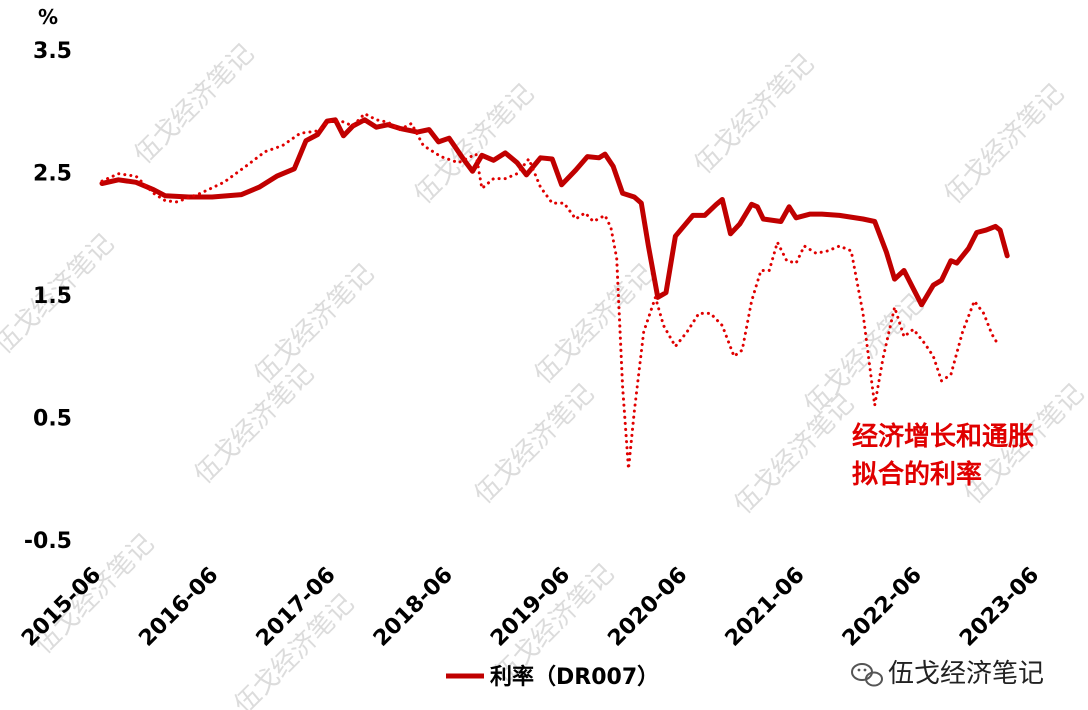 The image size is (1088, 710). What do you see at coordinates (647, 607) in the screenshot?
I see `x-tick-label: 2020-06` at bounding box center [647, 607].